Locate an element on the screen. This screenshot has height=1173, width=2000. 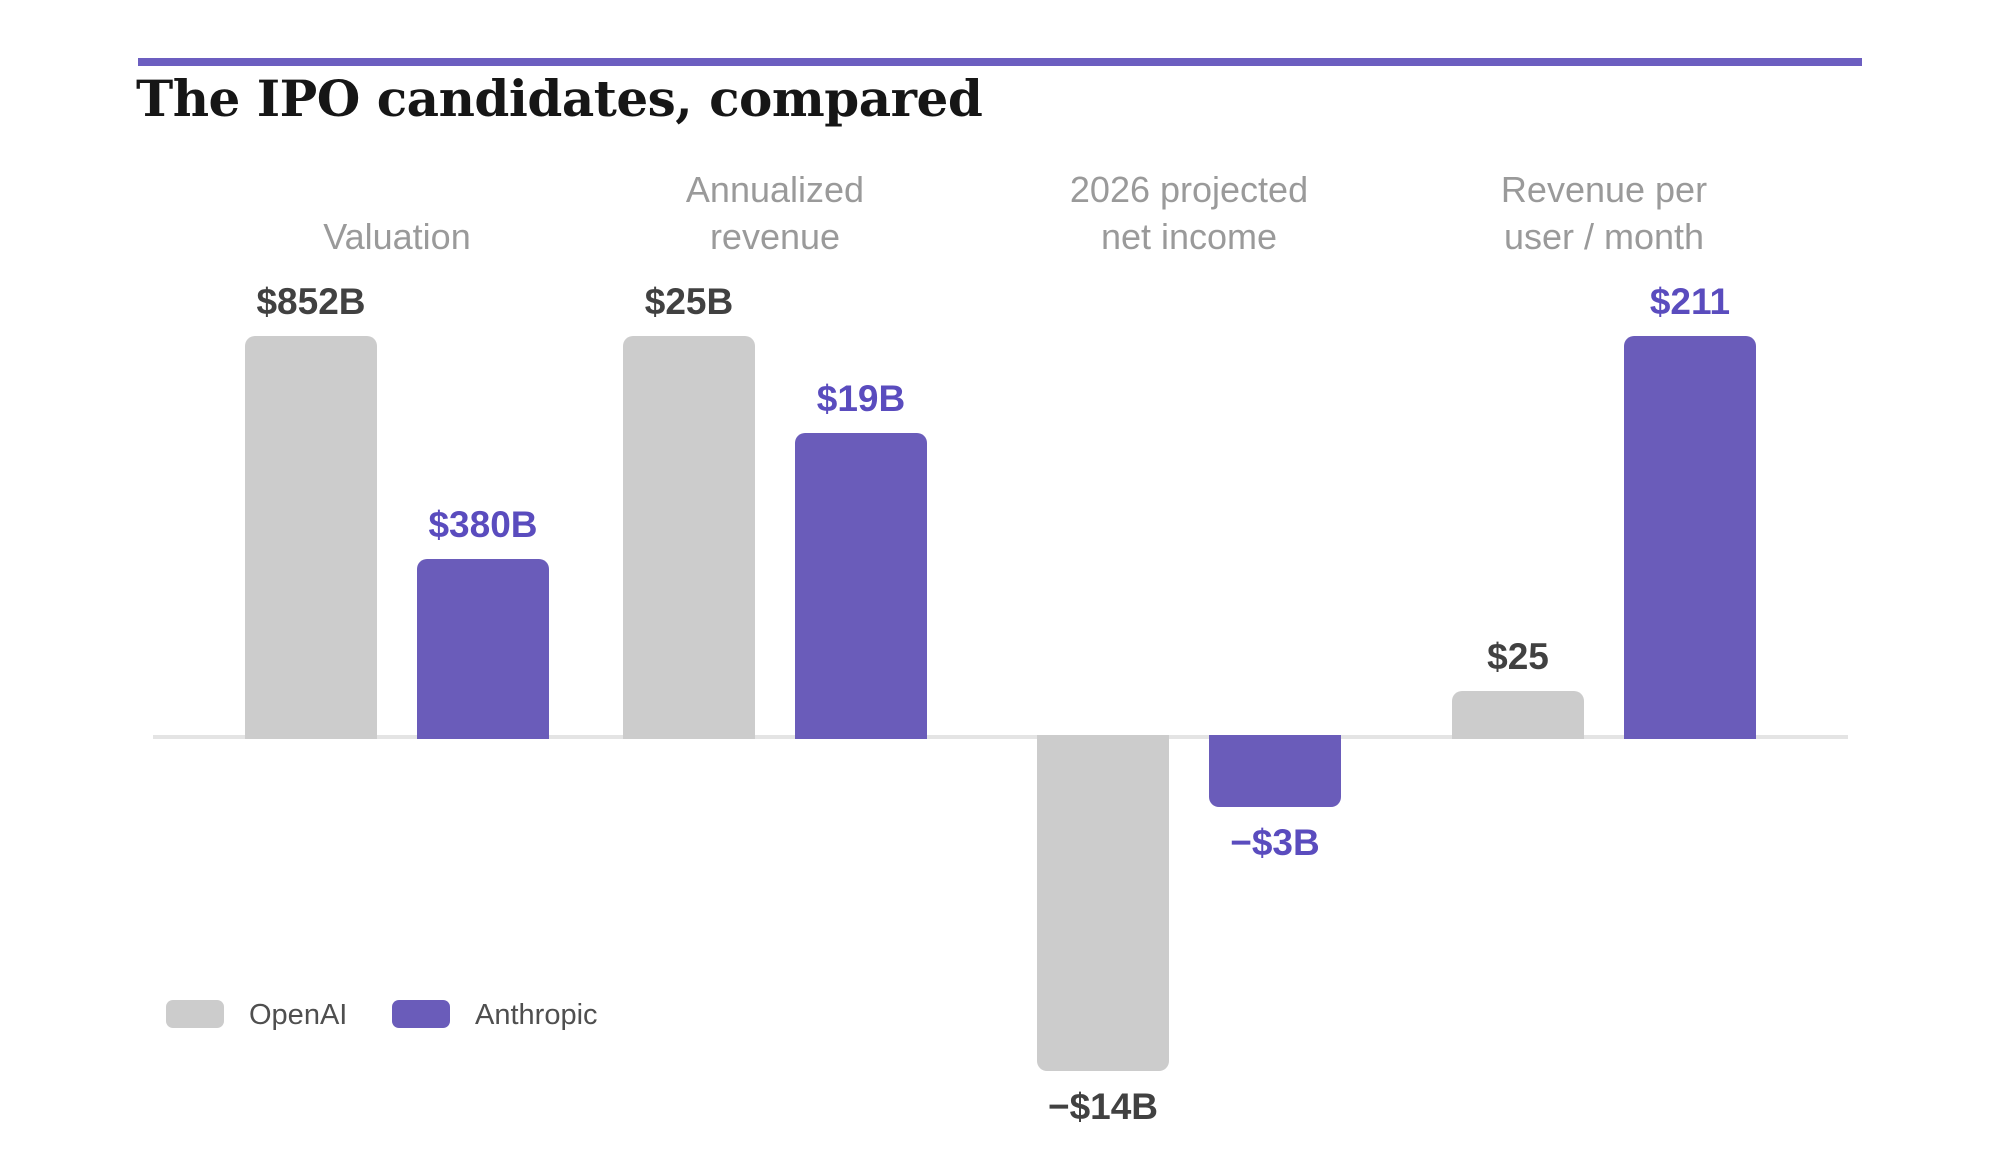
value-label-openai-valuation: $852B is located at coordinates (311, 301).